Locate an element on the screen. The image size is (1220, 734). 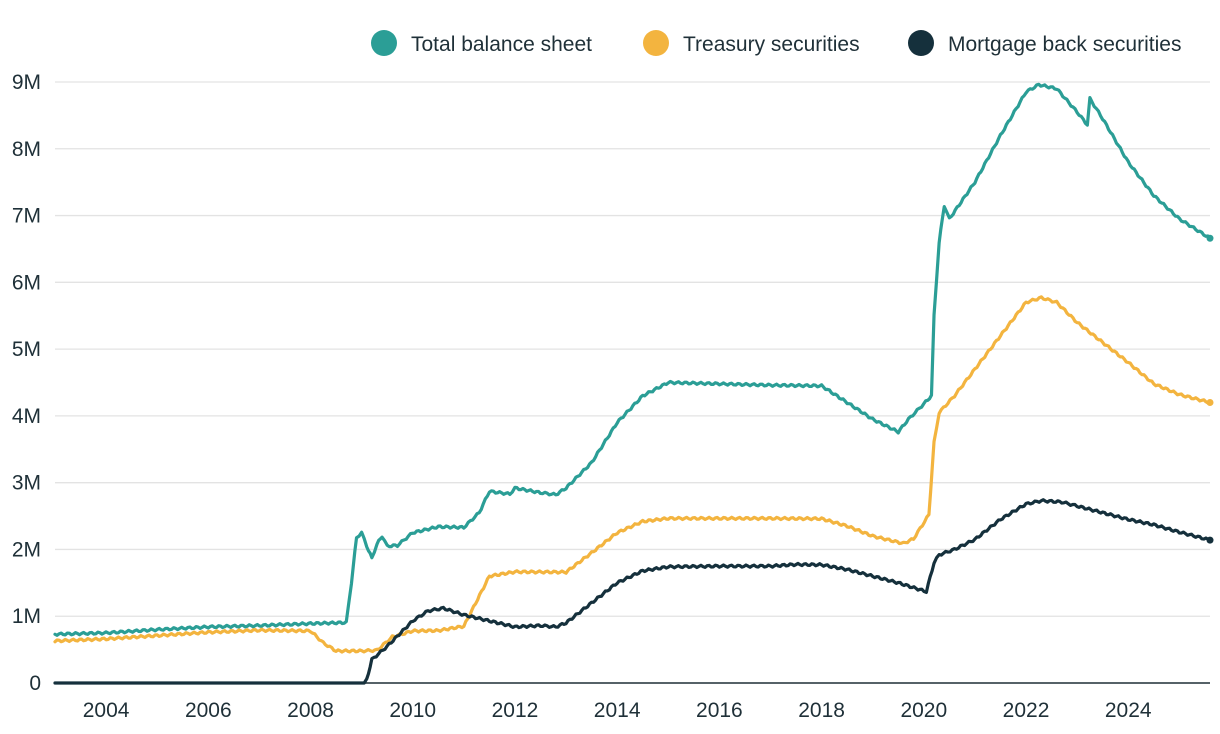
y-tick-label: 4M is located at coordinates (26, 416).